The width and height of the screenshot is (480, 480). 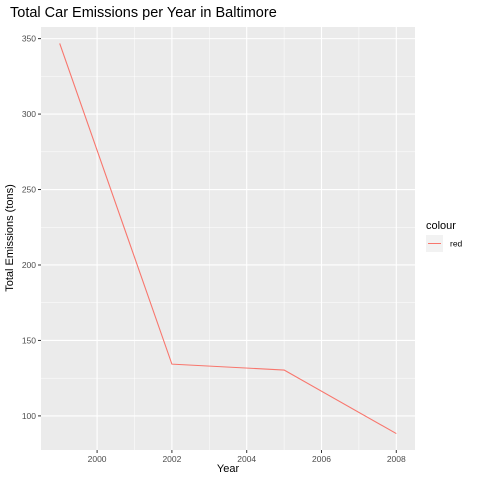 I want to click on x-tick-label: 2006, so click(x=321, y=459).